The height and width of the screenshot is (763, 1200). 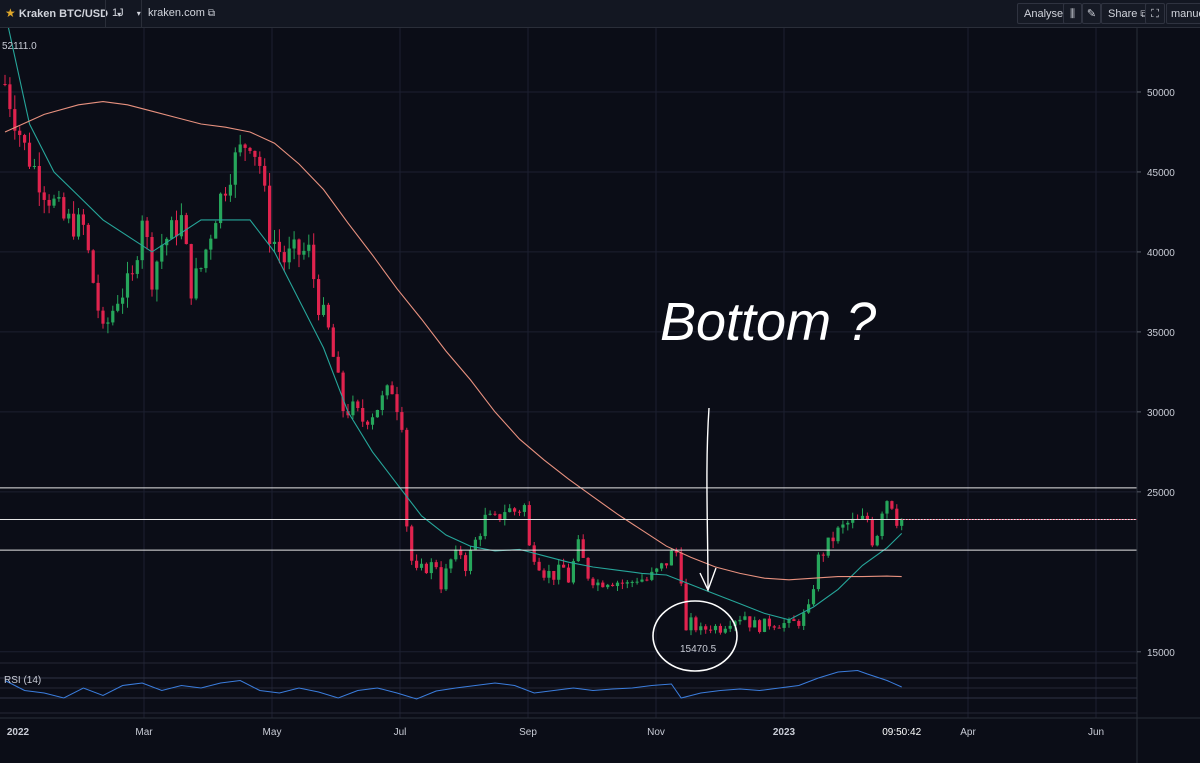 What do you see at coordinates (1128, 13) in the screenshot?
I see `share-button: Share ⧉` at bounding box center [1128, 13].